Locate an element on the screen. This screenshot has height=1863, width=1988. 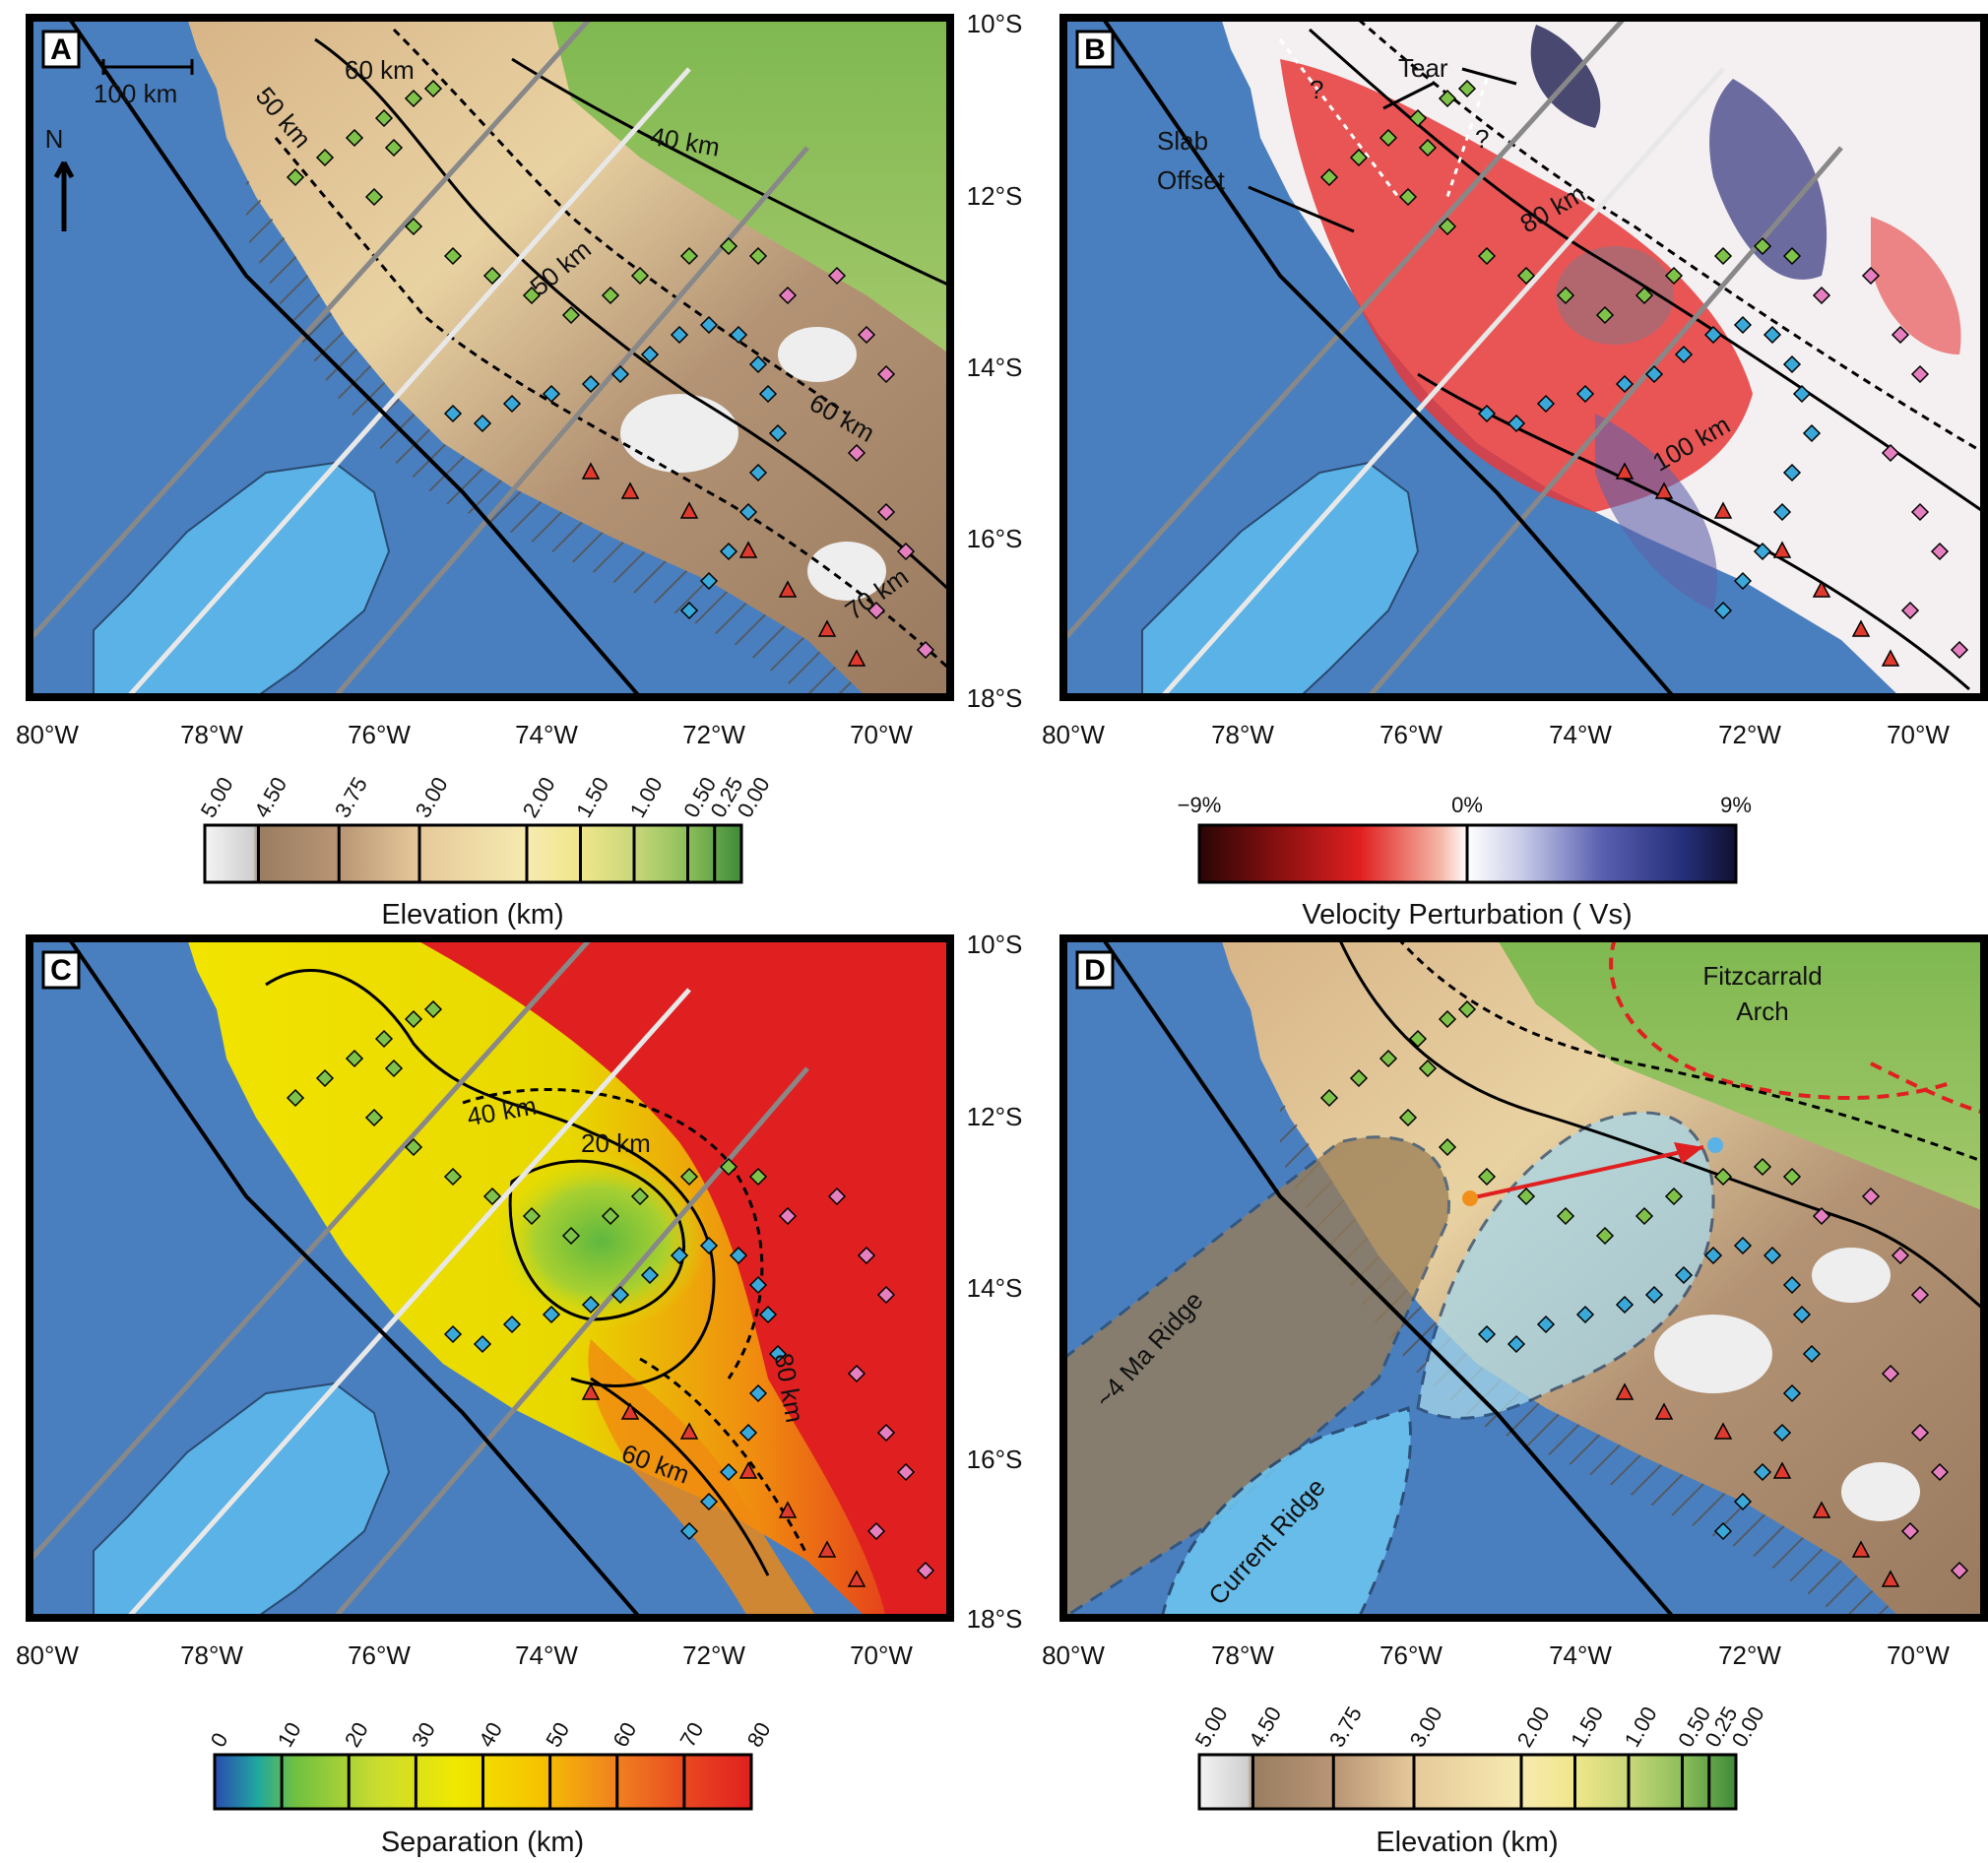
nazca-ridge is located at coordinates (242, 579).